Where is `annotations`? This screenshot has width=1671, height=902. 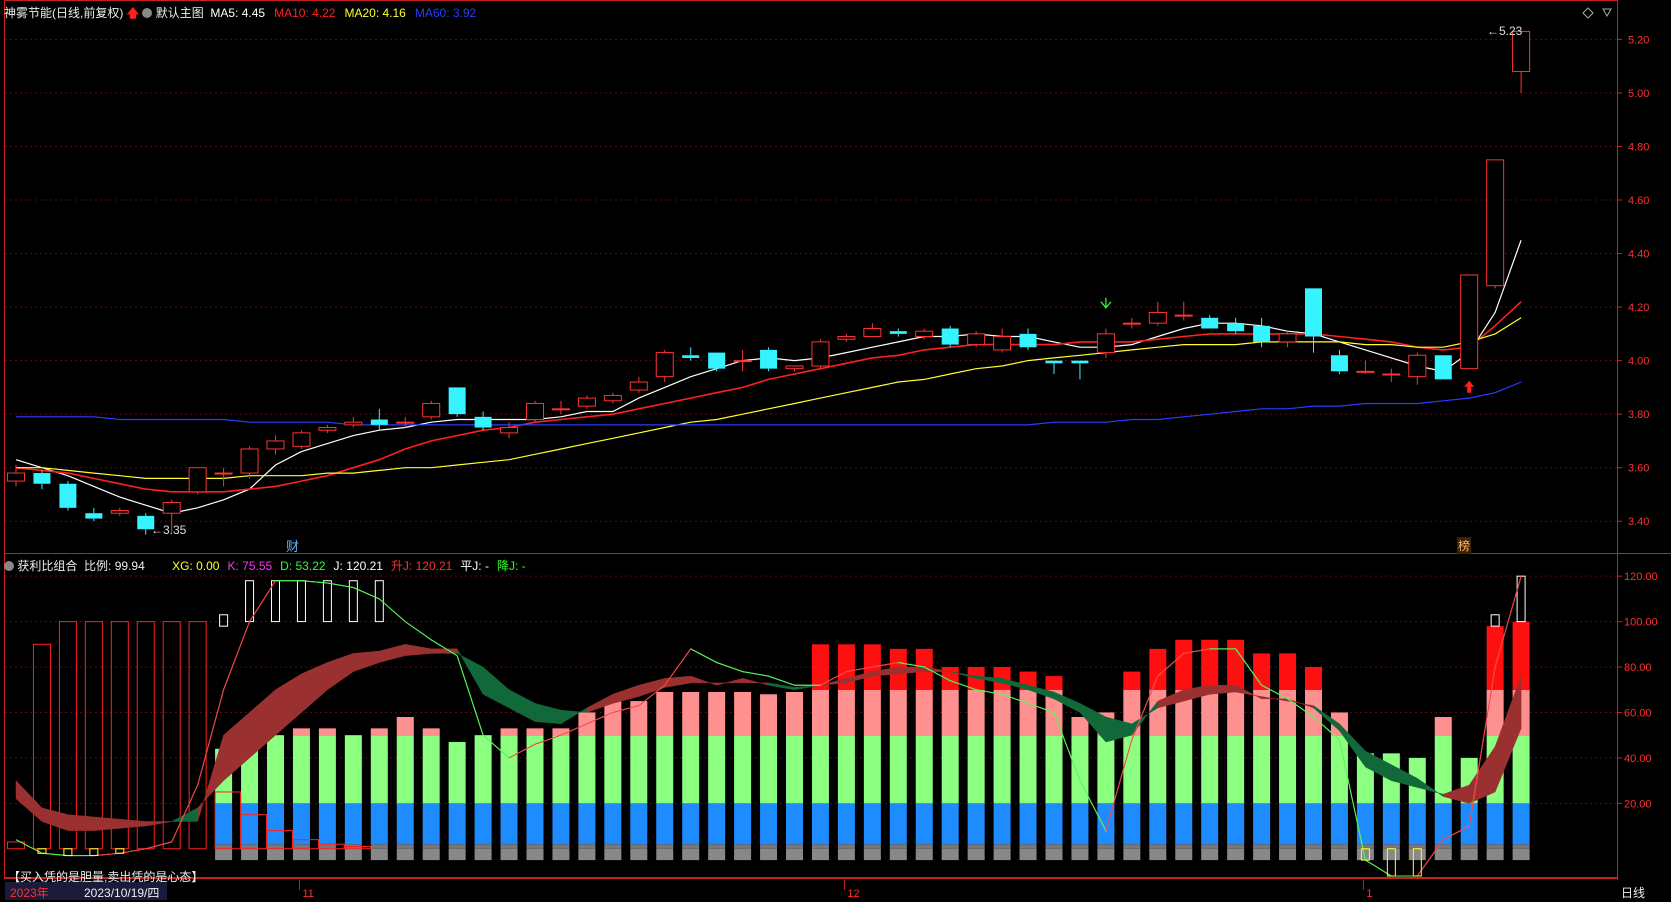 annotations is located at coordinates (1287, 345).